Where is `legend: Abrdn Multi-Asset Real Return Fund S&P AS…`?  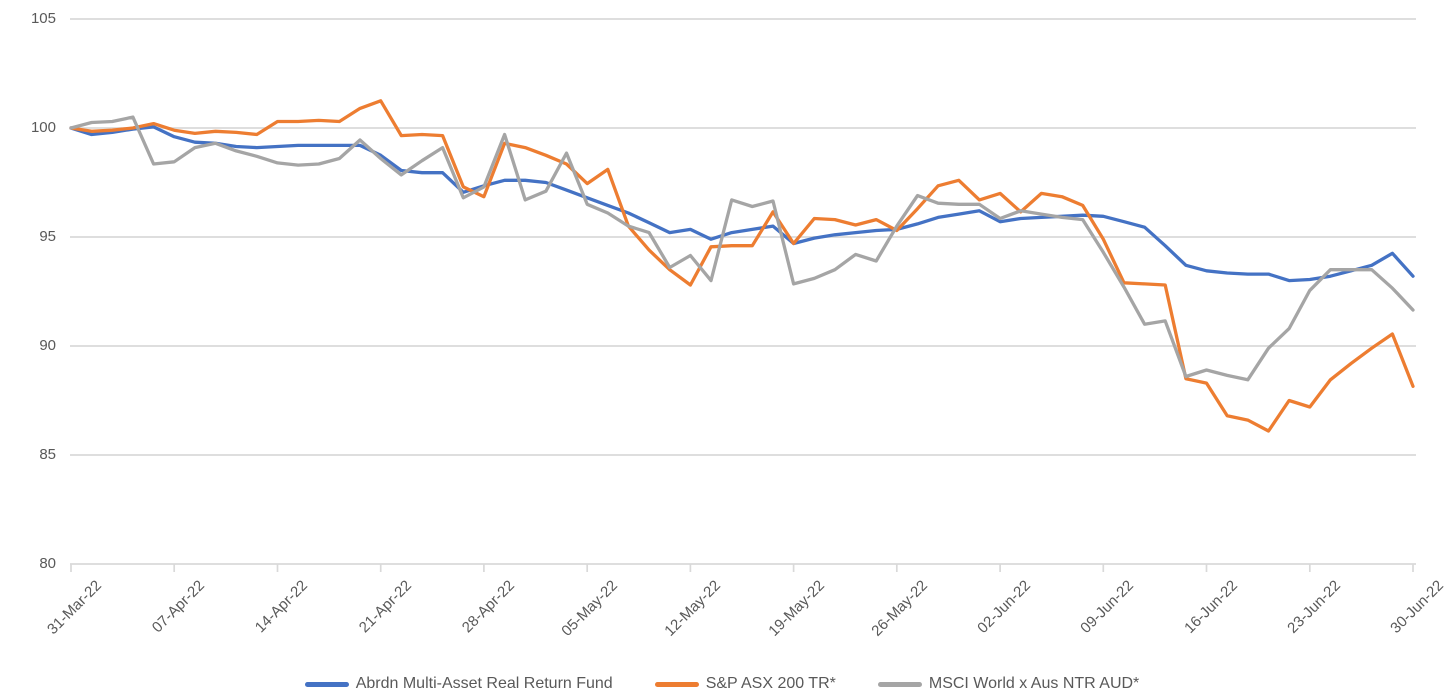
legend: Abrdn Multi-Asset Real Return Fund S&P AS… is located at coordinates (722, 684).